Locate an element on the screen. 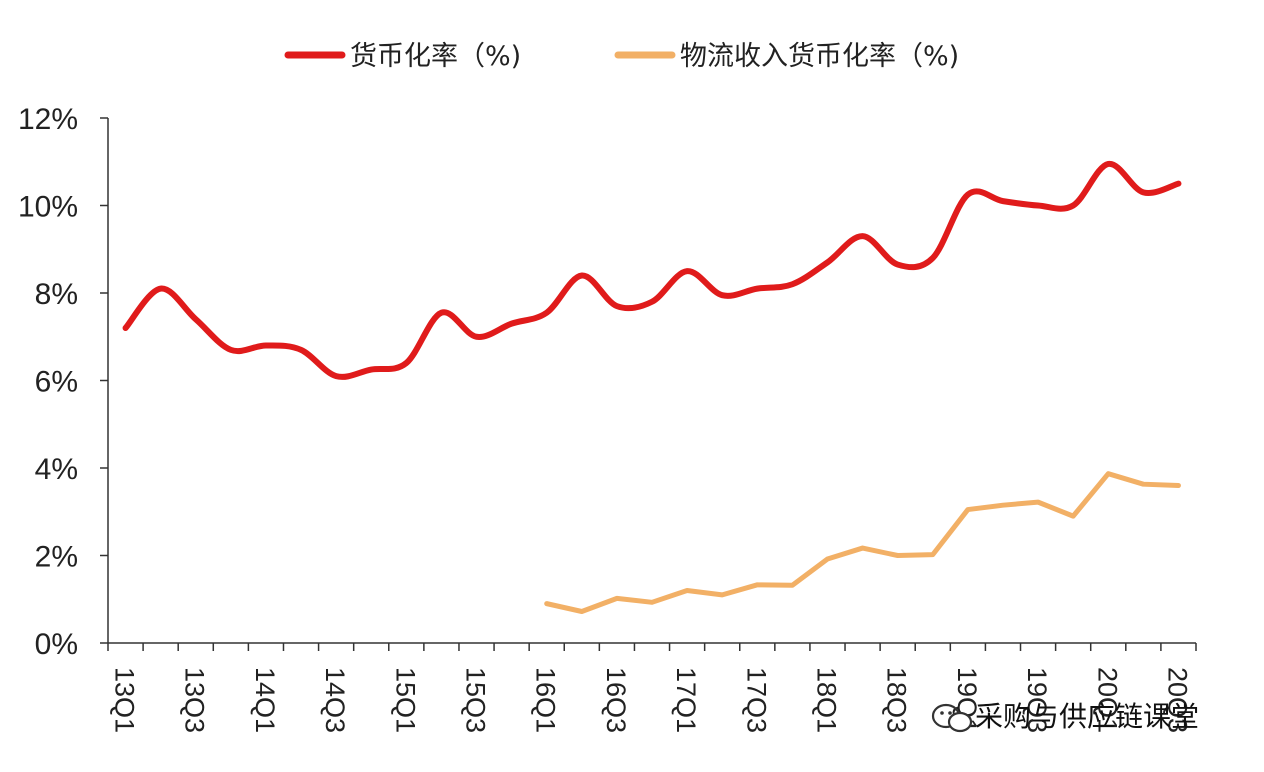  watermark: 采购与供应链课堂 is located at coordinates (1065, 716).